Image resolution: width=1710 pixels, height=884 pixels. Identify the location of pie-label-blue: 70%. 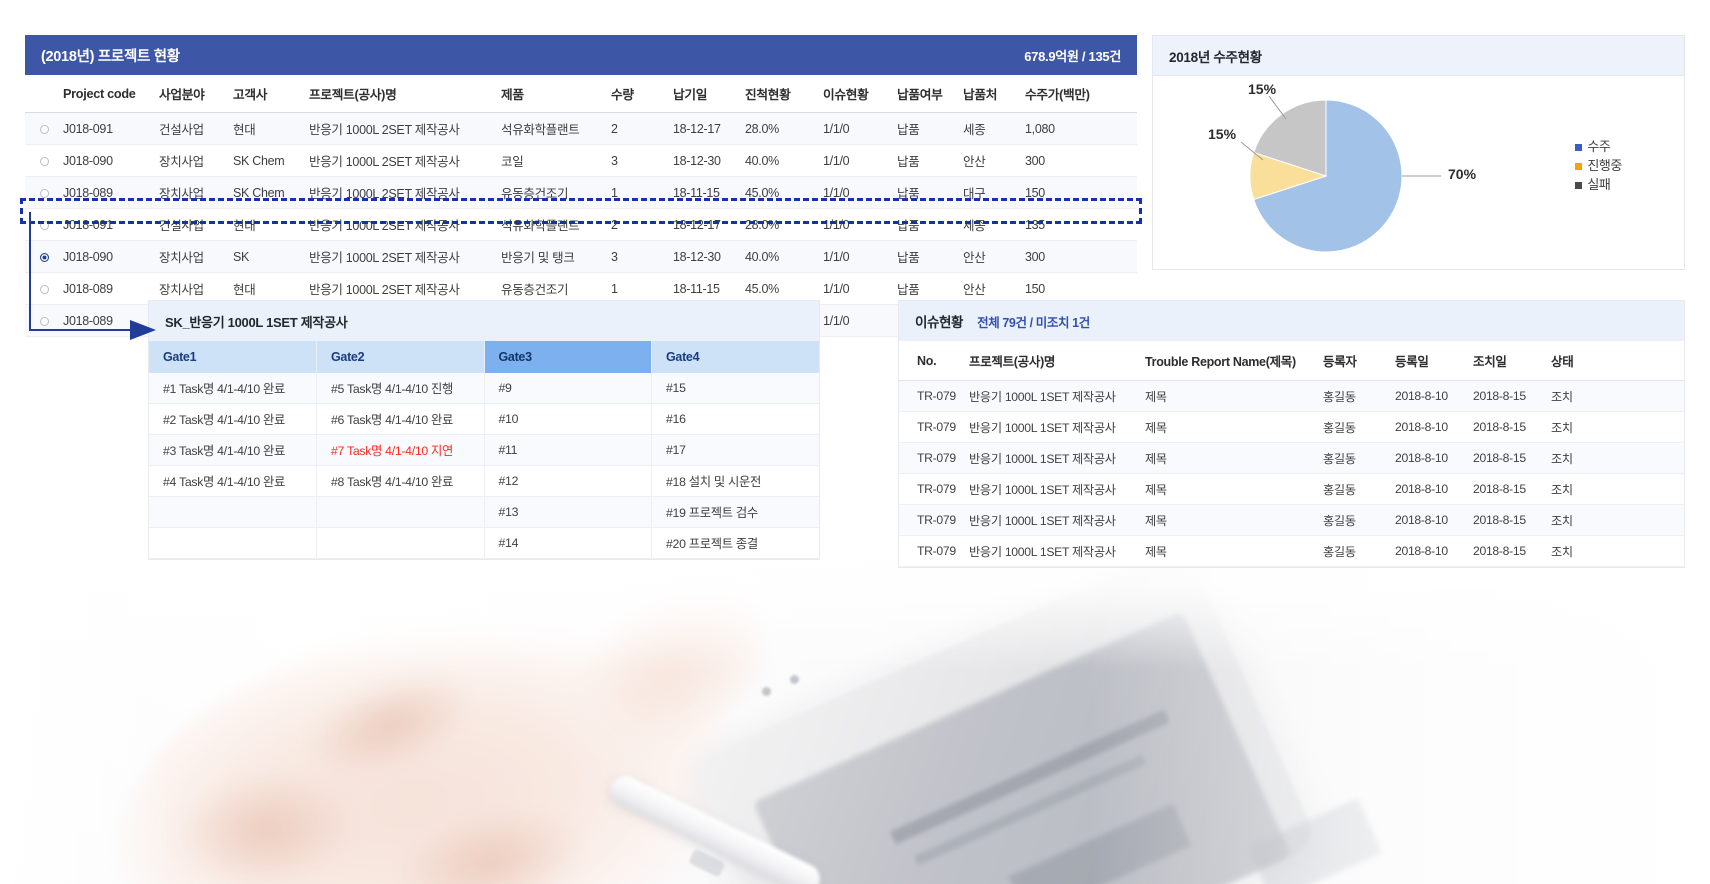
(1462, 174).